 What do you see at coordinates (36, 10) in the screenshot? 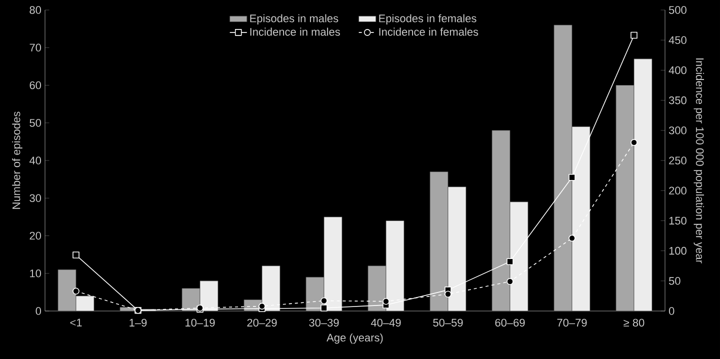
I see `y-tick-label: 80` at bounding box center [36, 10].